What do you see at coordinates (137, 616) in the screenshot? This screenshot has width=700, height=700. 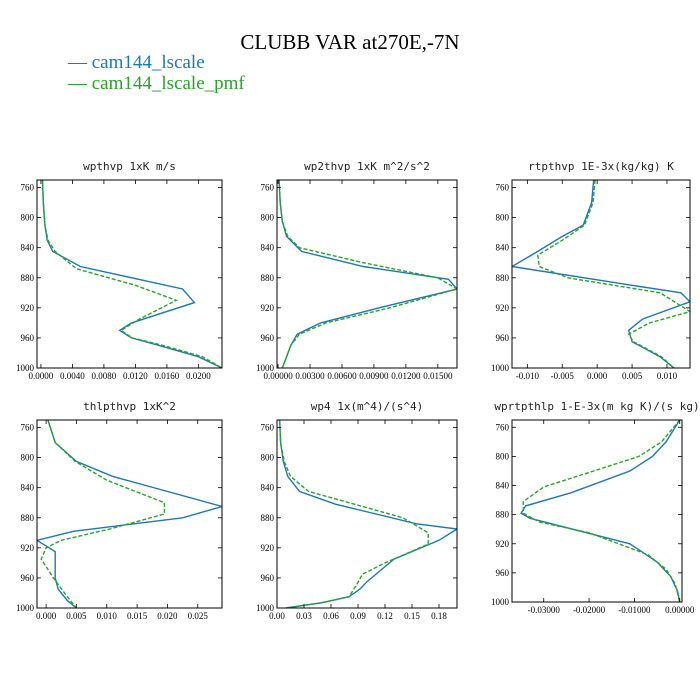 I see `x-tick-label: 0.015` at bounding box center [137, 616].